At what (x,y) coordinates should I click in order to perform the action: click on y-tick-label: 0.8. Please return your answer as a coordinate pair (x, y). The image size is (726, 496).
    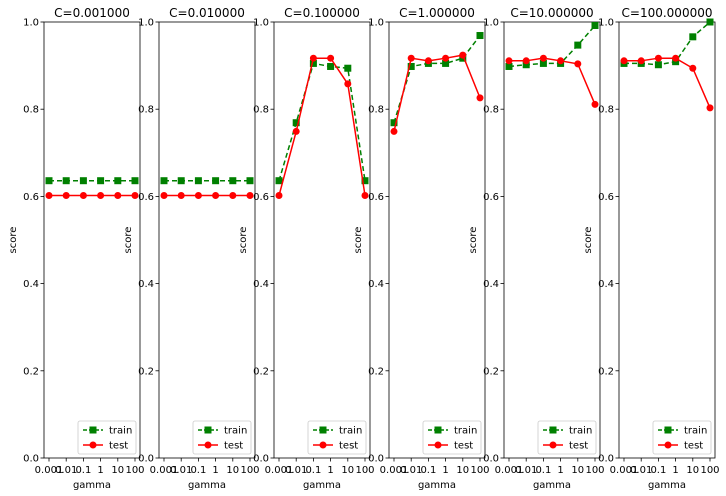
    Looking at the image, I should click on (31, 110).